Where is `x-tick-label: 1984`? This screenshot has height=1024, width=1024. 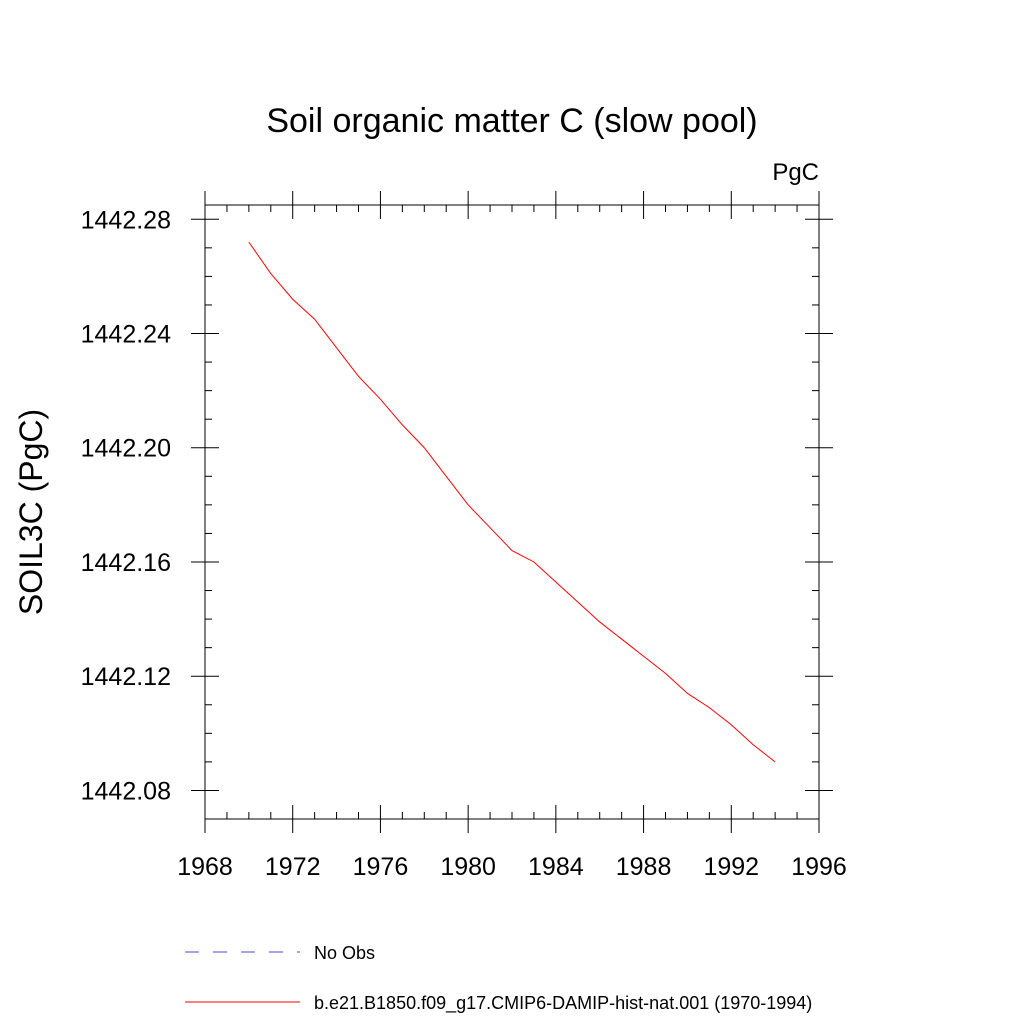
x-tick-label: 1984 is located at coordinates (556, 867).